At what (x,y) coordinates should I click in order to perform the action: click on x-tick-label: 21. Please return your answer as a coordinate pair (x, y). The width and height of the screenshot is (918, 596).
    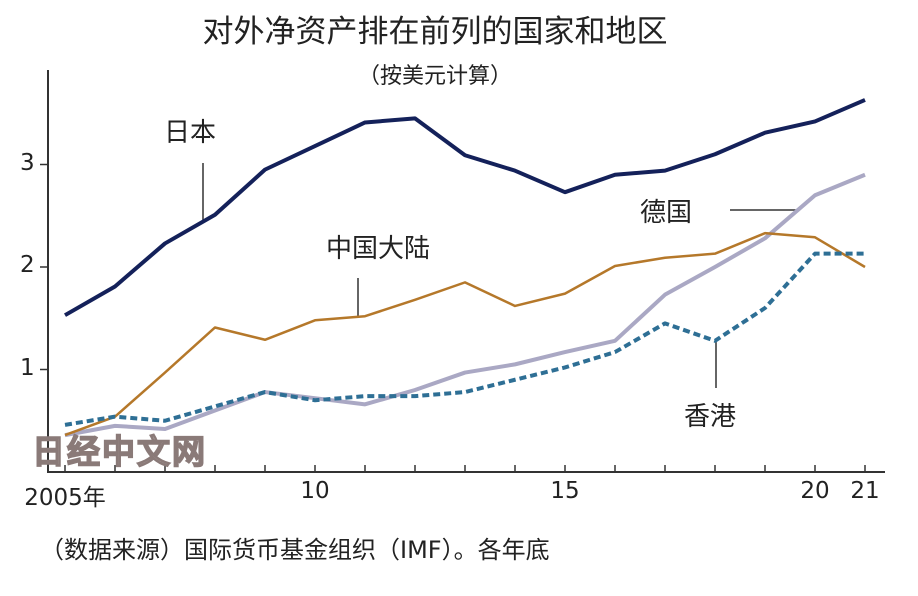
    Looking at the image, I should click on (865, 491).